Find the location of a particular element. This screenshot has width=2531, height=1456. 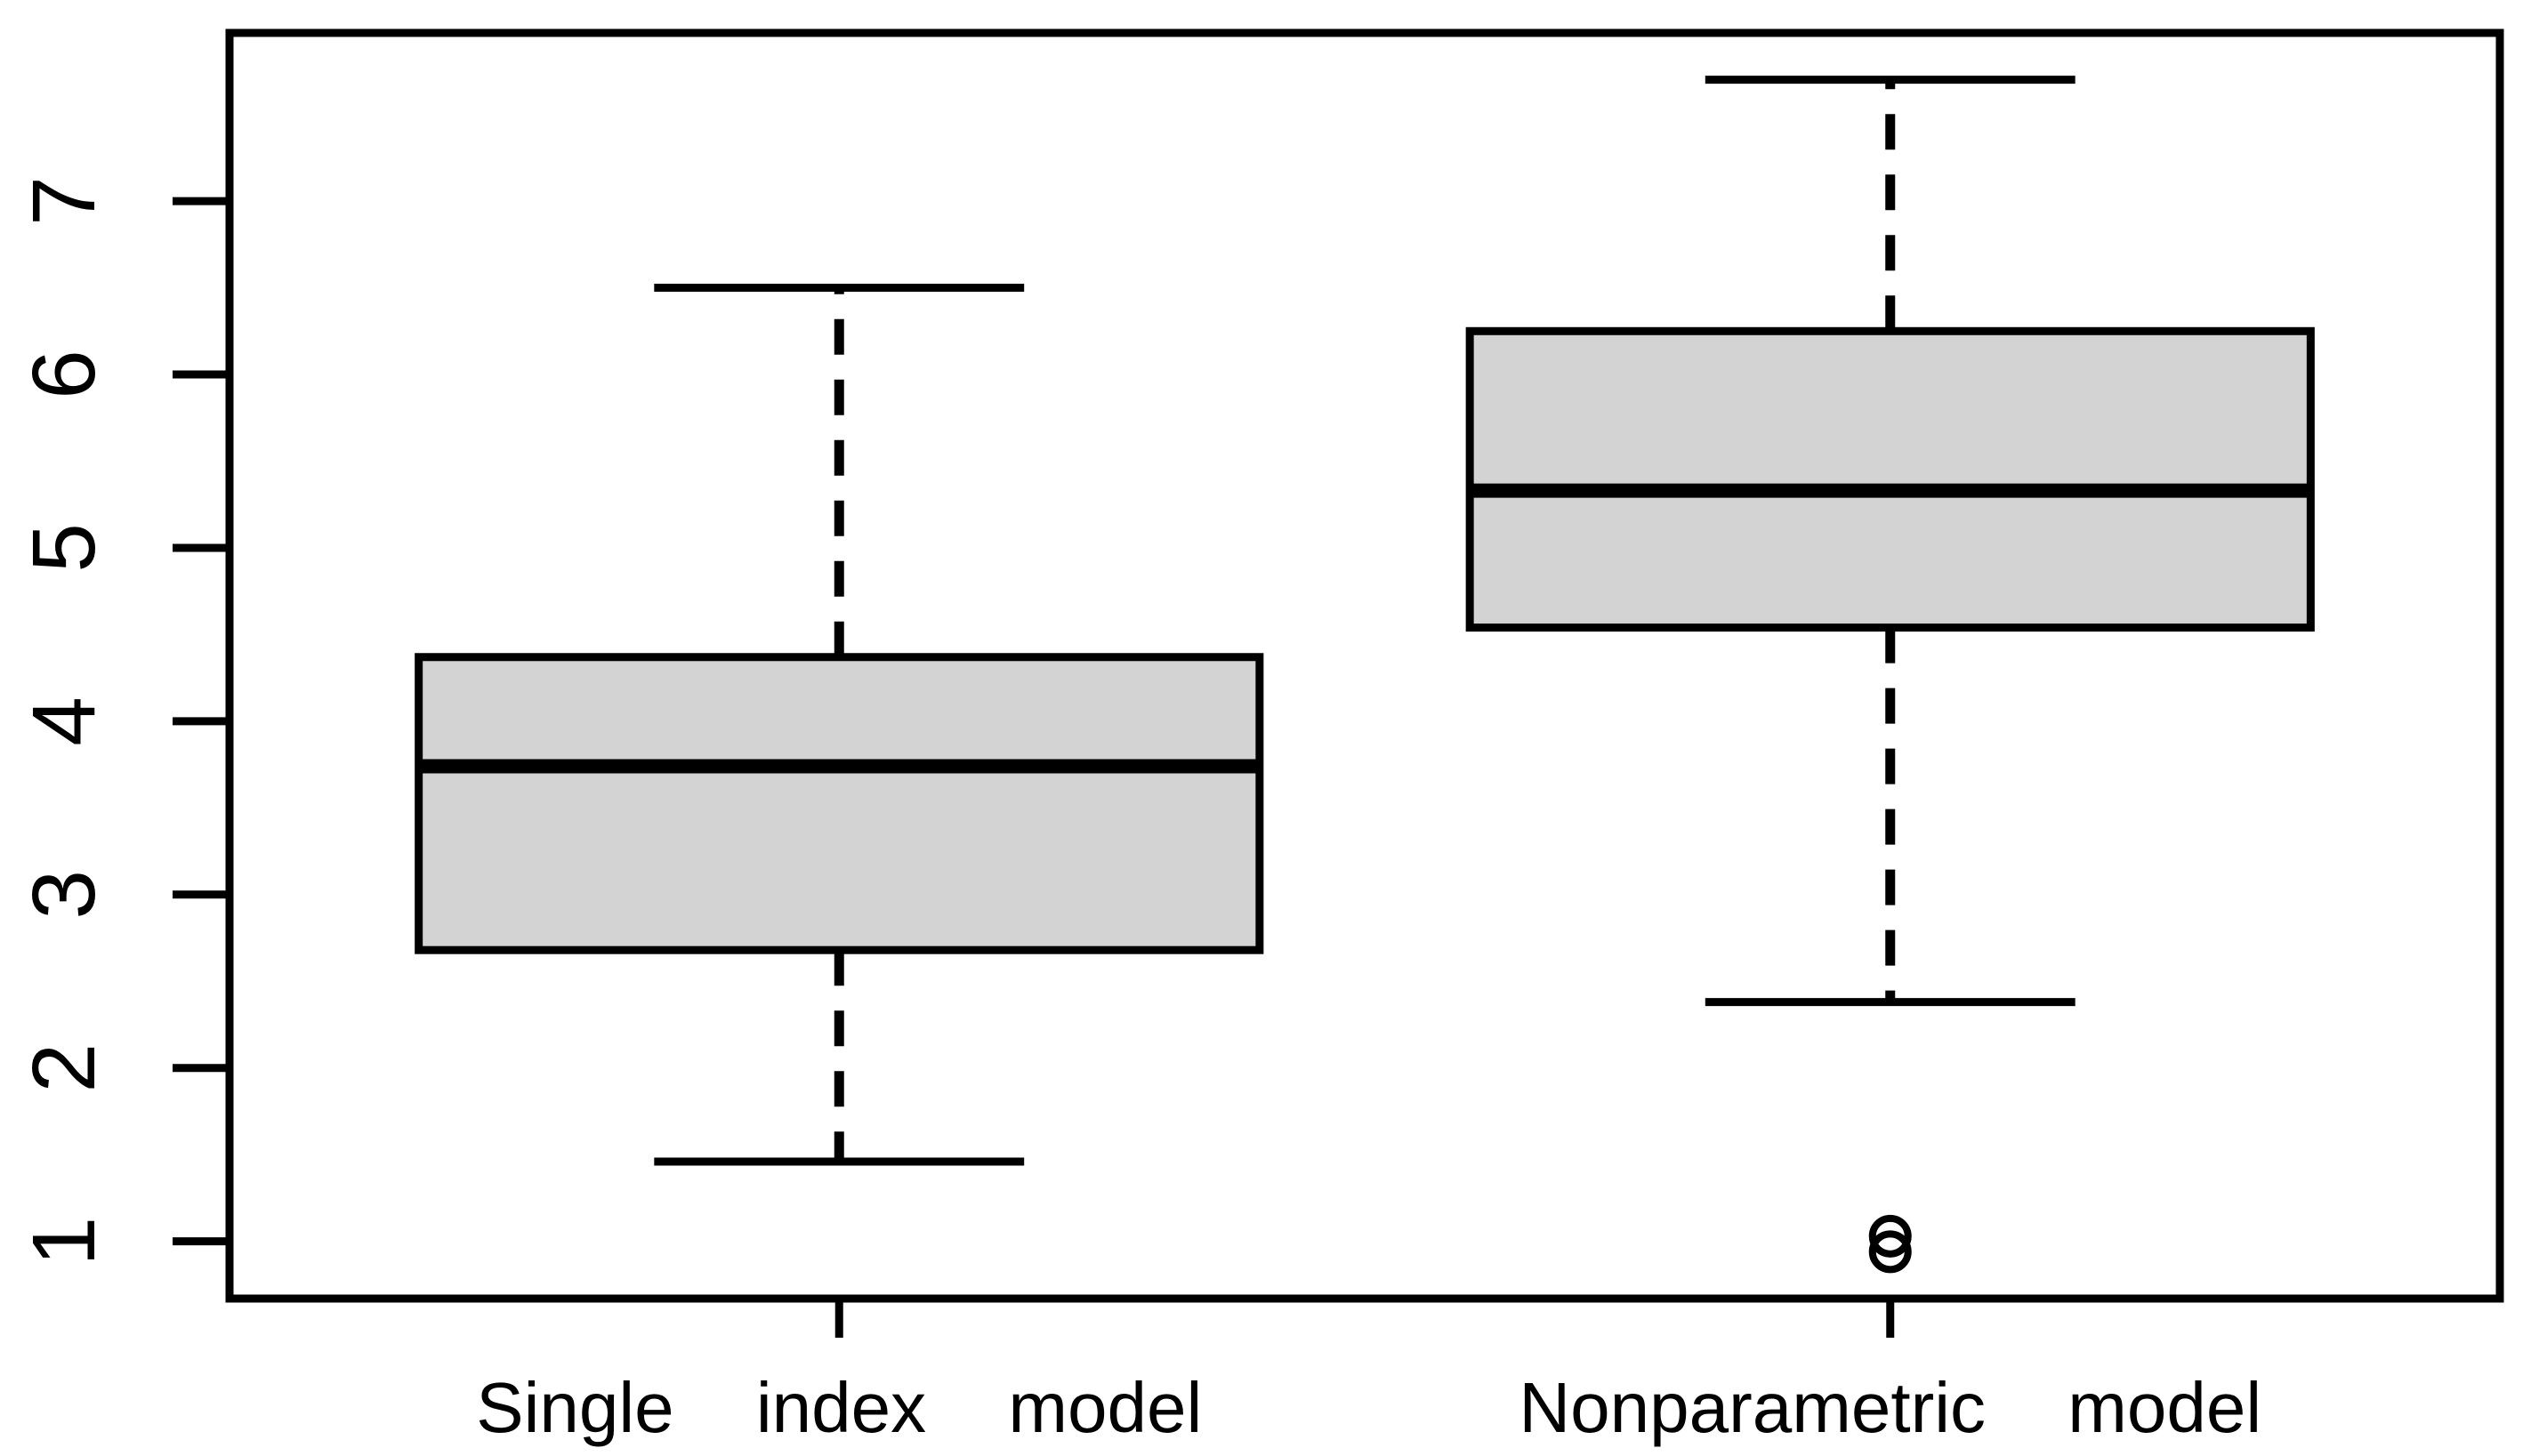

y-tick-label-2: 2 is located at coordinates (64, 1068).